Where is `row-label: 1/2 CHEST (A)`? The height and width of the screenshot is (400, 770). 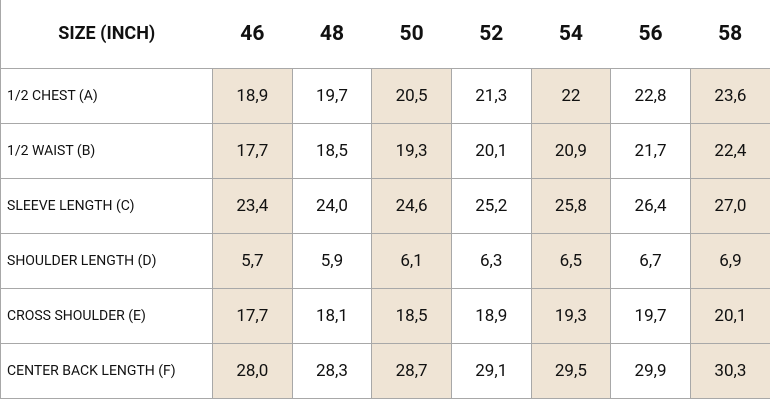 row-label: 1/2 CHEST (A) is located at coordinates (106, 95).